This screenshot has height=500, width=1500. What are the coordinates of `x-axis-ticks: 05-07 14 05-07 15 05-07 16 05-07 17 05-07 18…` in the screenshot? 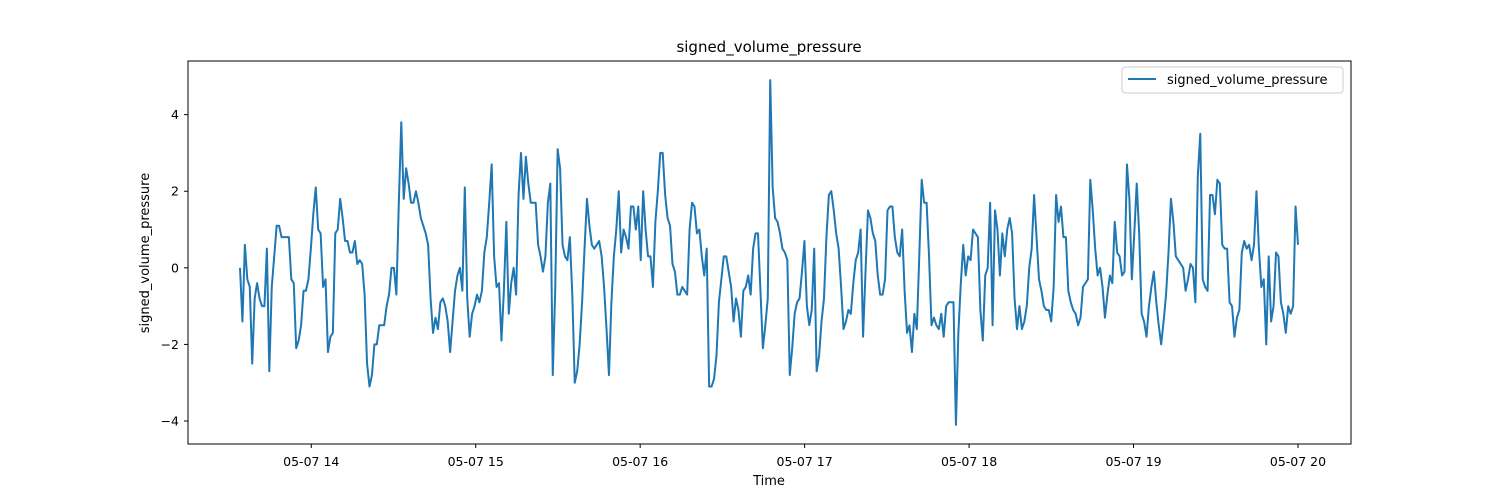 It's located at (804, 456).